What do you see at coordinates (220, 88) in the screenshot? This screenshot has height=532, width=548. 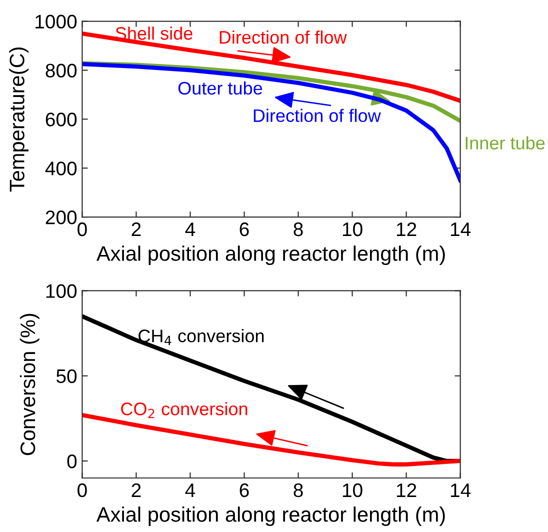 I see `annotation: Outer tube` at bounding box center [220, 88].